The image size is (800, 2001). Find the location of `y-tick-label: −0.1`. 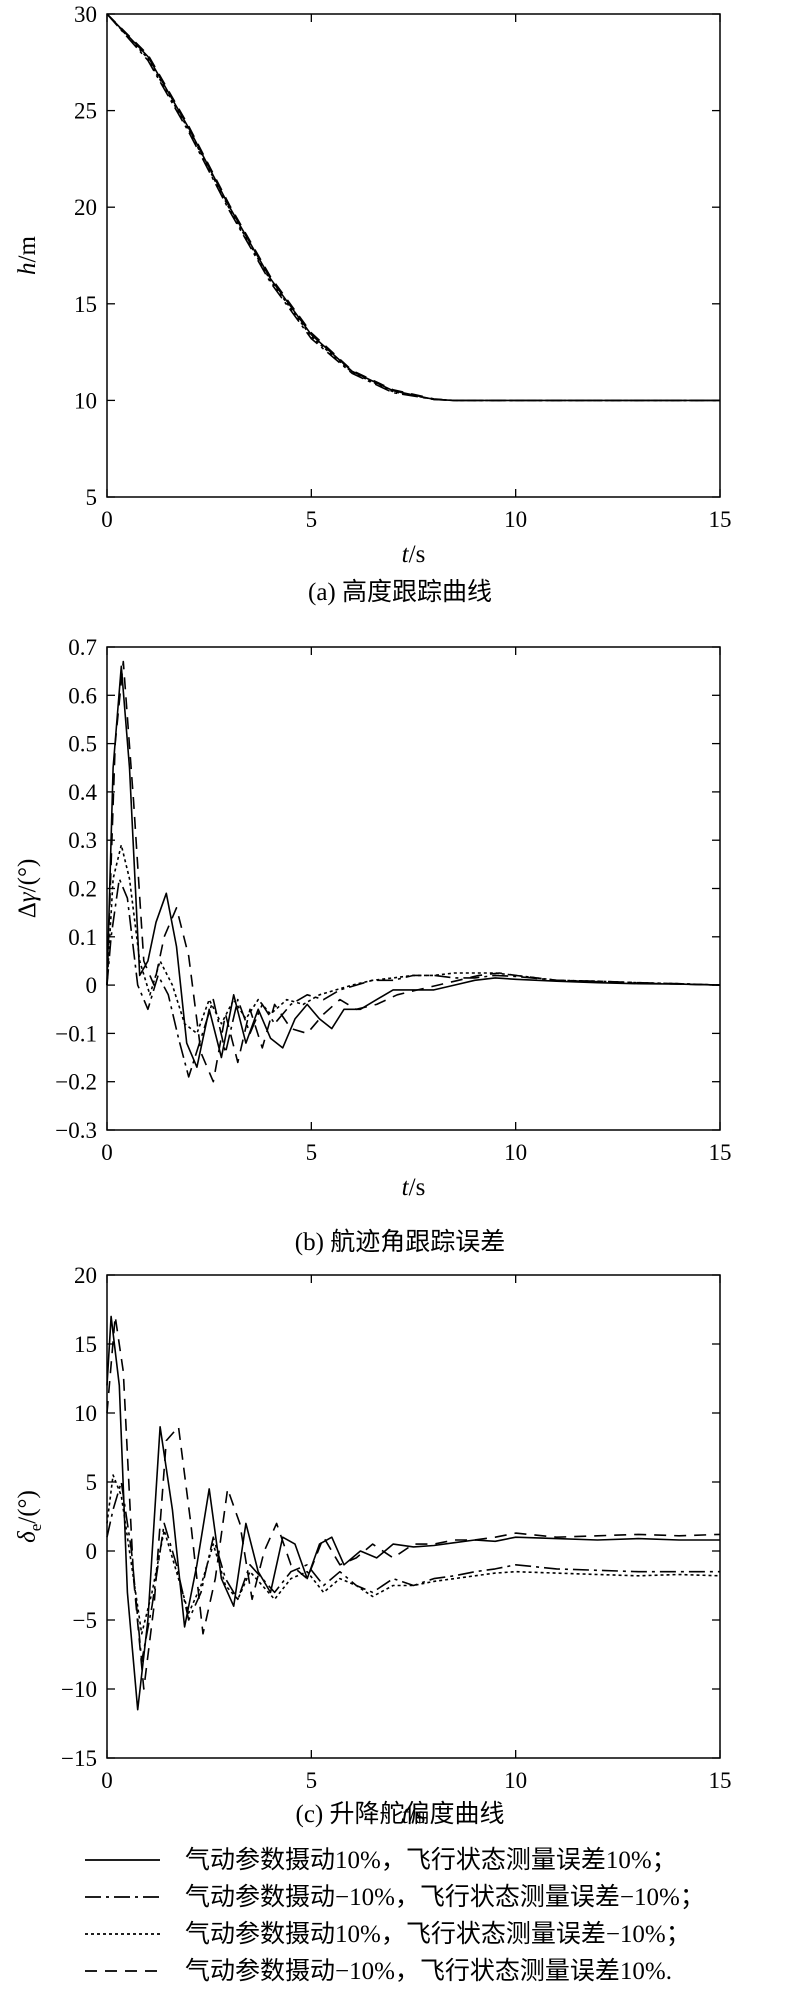

y-tick-label: −0.1 is located at coordinates (76, 1033).